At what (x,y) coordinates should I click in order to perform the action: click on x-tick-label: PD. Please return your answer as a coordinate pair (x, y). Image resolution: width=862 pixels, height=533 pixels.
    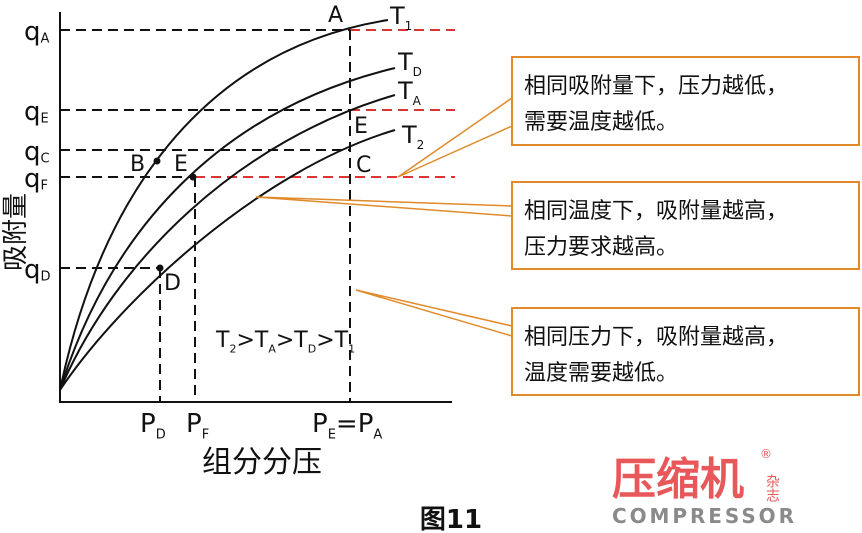
    Looking at the image, I should click on (153, 426).